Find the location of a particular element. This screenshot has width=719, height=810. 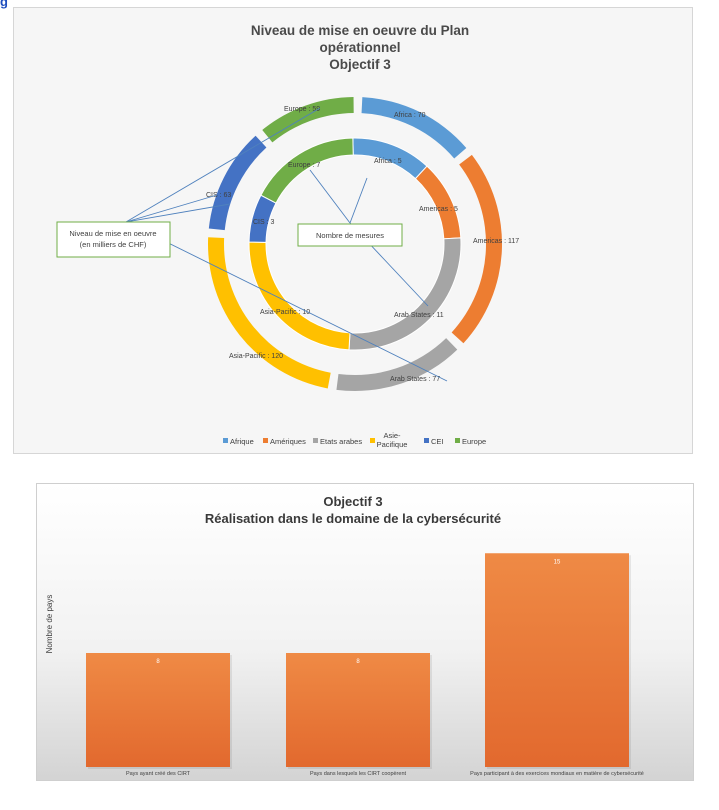

outer-ring-label-americas: Americas : 117 is located at coordinates (496, 241).